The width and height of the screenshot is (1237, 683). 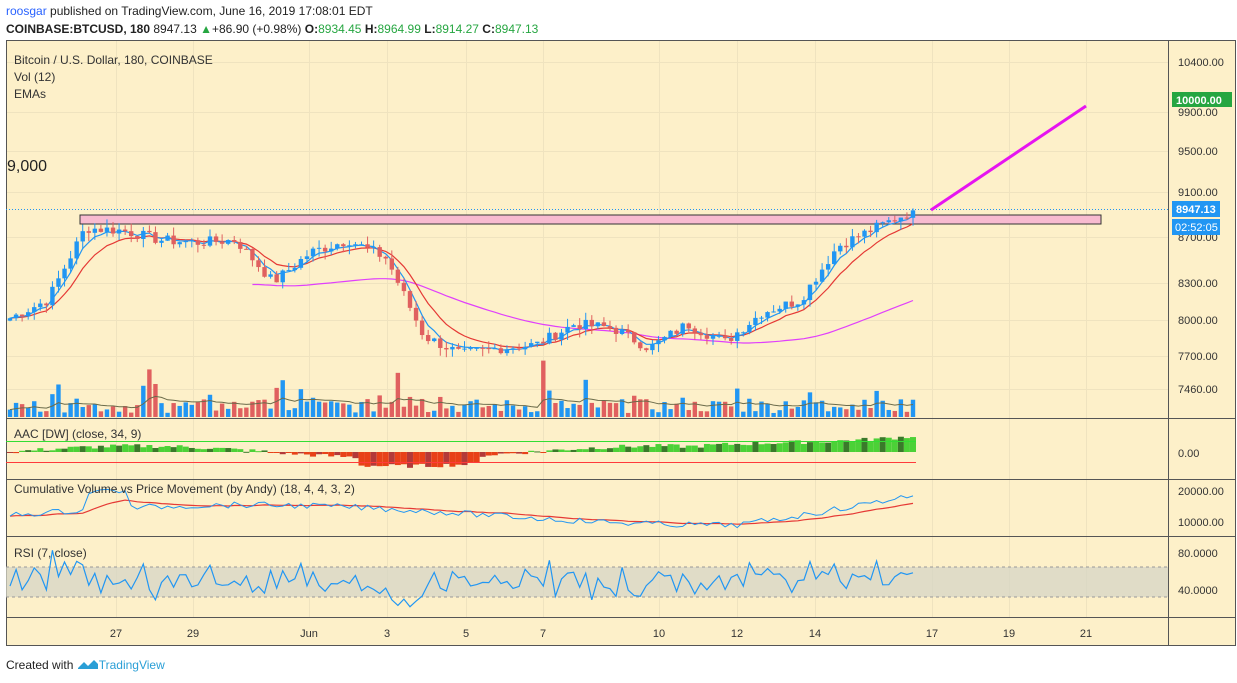 What do you see at coordinates (466, 634) in the screenshot?
I see `time-tick-label: 5` at bounding box center [466, 634].